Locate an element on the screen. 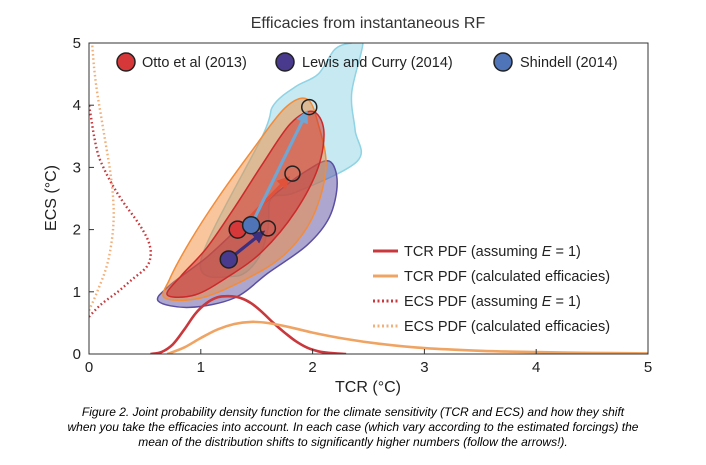 This screenshot has width=706, height=465. marker-lewis-and-curry-2014 is located at coordinates (228, 259).